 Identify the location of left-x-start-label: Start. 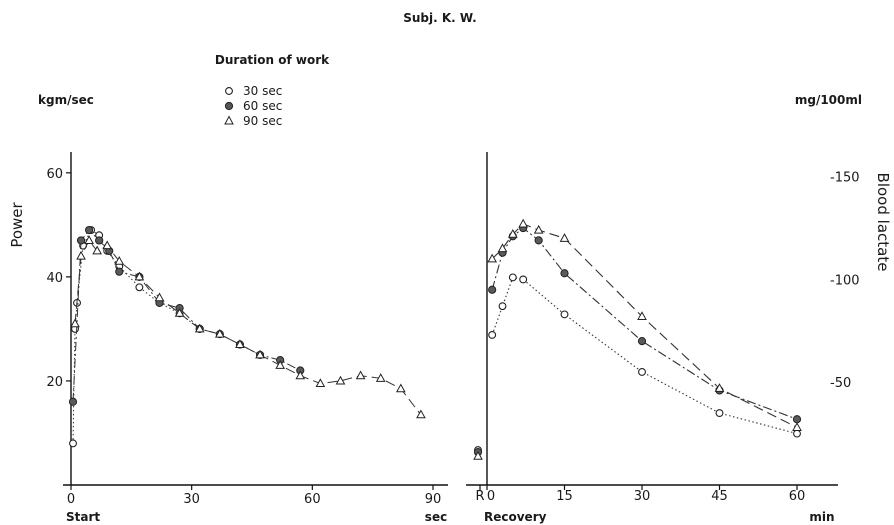
(83, 517).